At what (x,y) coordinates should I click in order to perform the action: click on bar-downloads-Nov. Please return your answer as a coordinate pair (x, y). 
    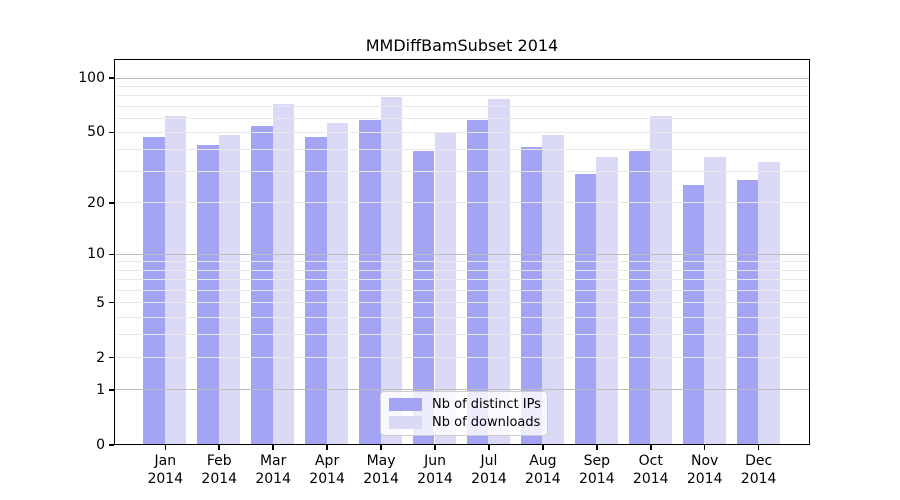
    Looking at the image, I should click on (715, 300).